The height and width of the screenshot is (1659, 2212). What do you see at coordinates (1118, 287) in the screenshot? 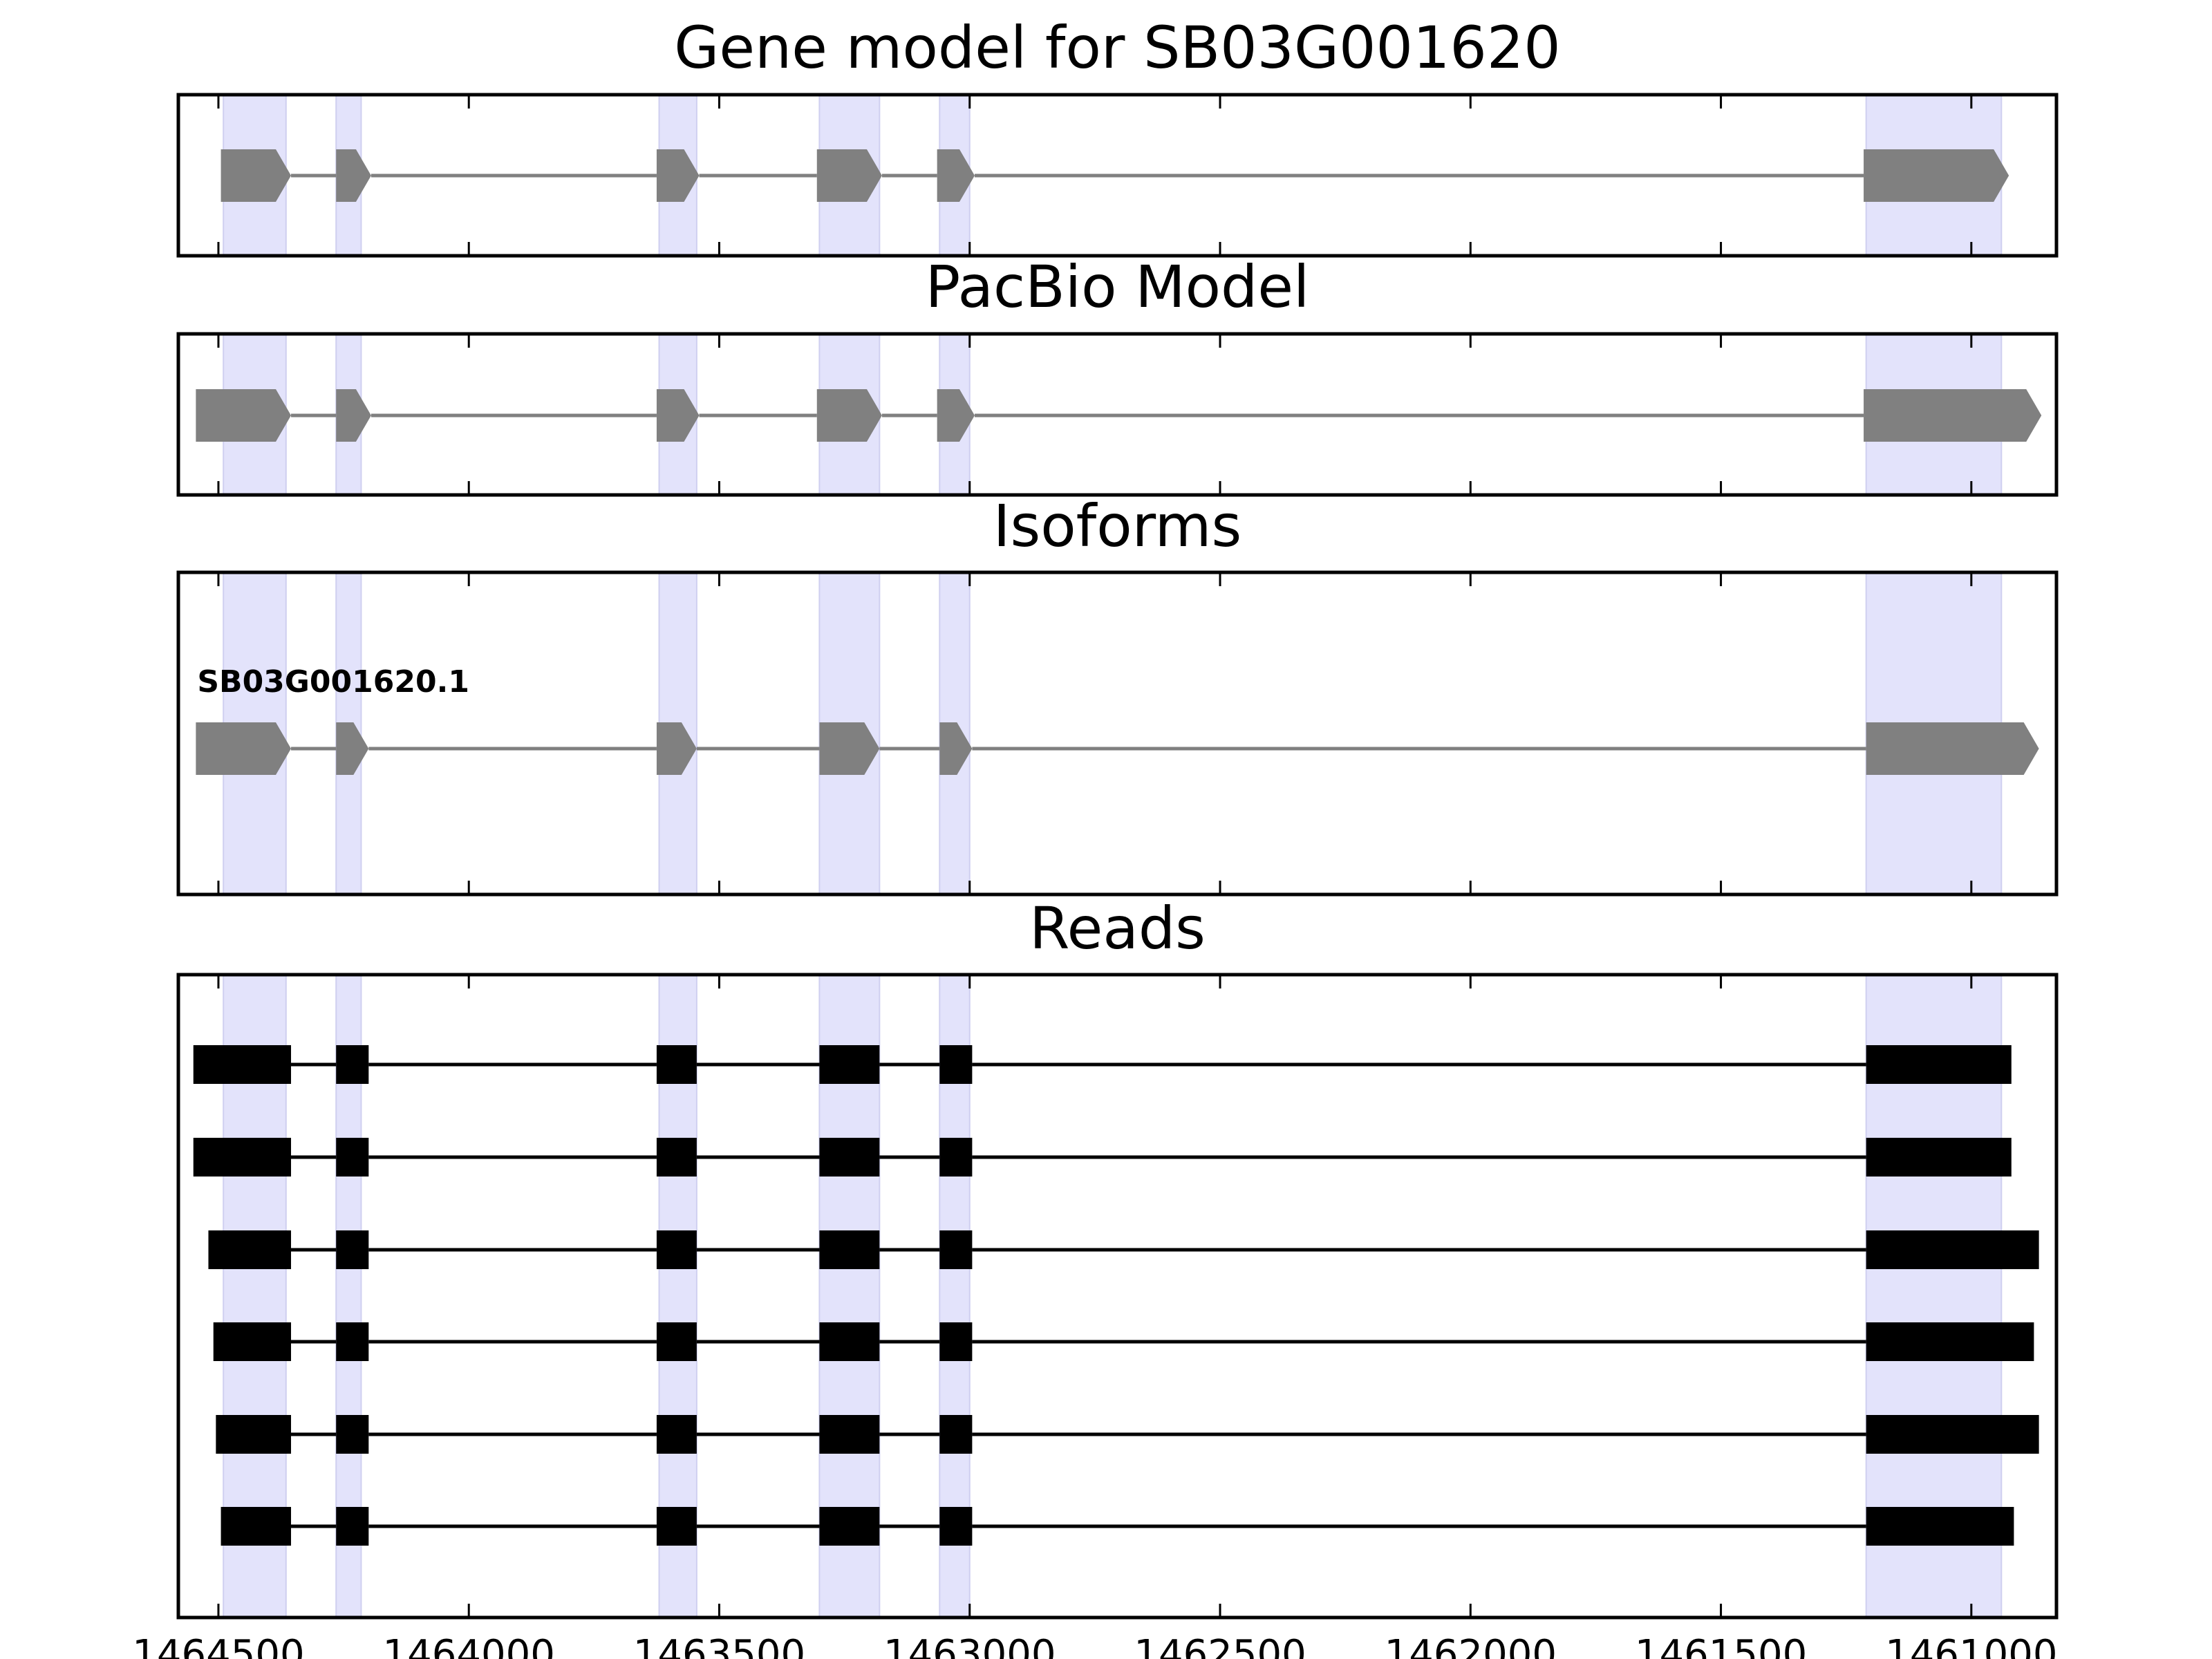
I see `panel-title: PacBio Model` at bounding box center [1118, 287].